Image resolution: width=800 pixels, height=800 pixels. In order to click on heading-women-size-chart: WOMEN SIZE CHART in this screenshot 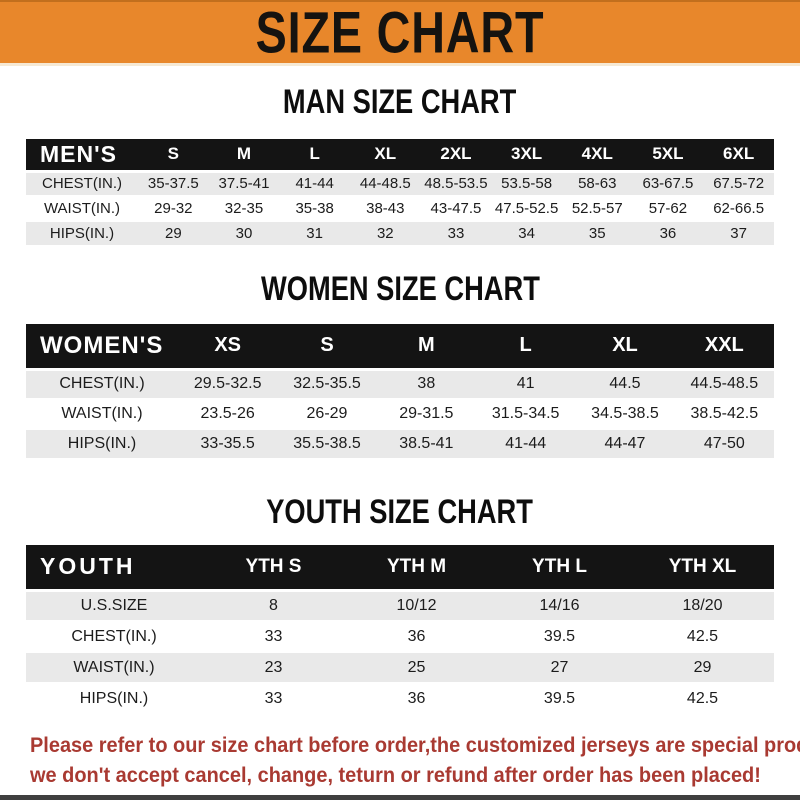, I will do `click(400, 288)`.